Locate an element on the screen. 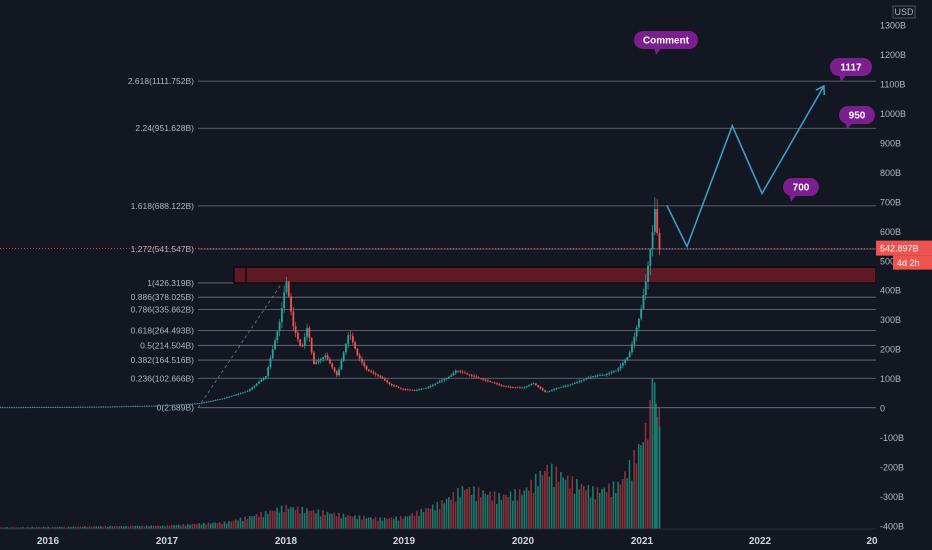 The width and height of the screenshot is (932, 550). projection-path is located at coordinates (746, 166).